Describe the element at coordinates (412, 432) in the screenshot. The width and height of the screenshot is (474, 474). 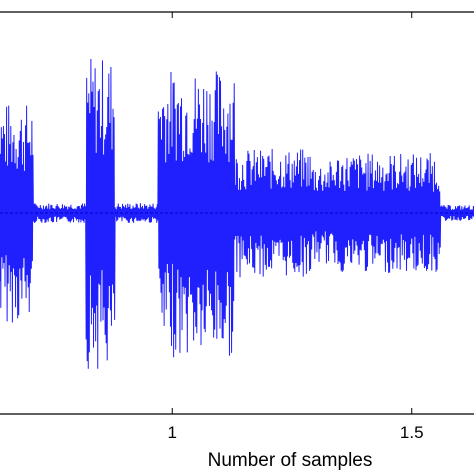
I see `x-tick-label: 1.5` at that location.